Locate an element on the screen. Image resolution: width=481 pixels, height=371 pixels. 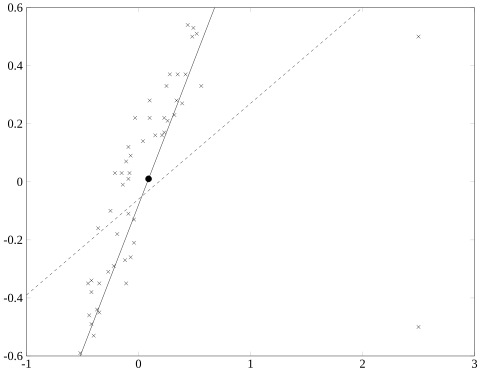
x-tick-label: 3 is located at coordinates (475, 363).